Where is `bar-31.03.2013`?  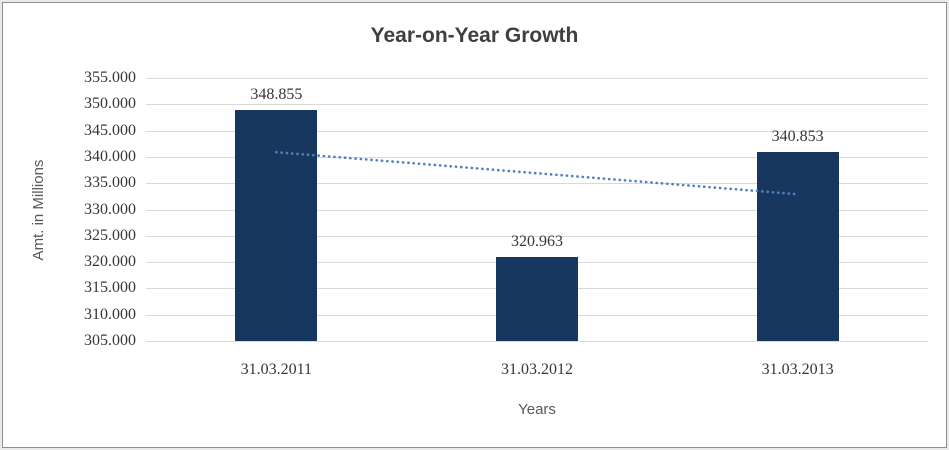 bar-31.03.2013 is located at coordinates (798, 246).